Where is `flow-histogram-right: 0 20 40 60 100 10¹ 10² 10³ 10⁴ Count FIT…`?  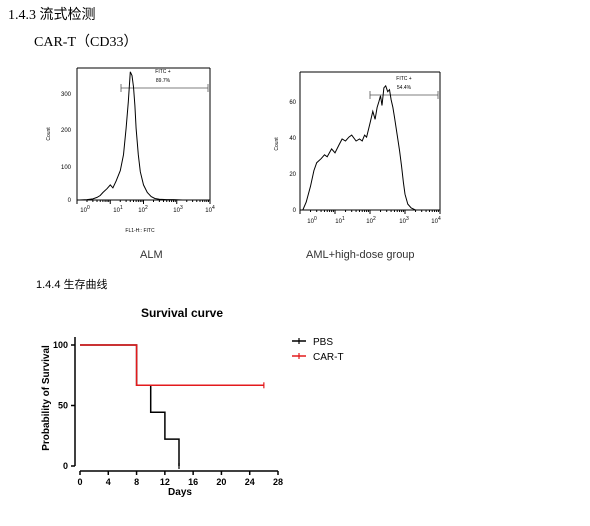 flow-histogram-right: 0 20 40 60 100 10¹ 10² 10³ 10⁴ Count FIT… is located at coordinates (357, 148).